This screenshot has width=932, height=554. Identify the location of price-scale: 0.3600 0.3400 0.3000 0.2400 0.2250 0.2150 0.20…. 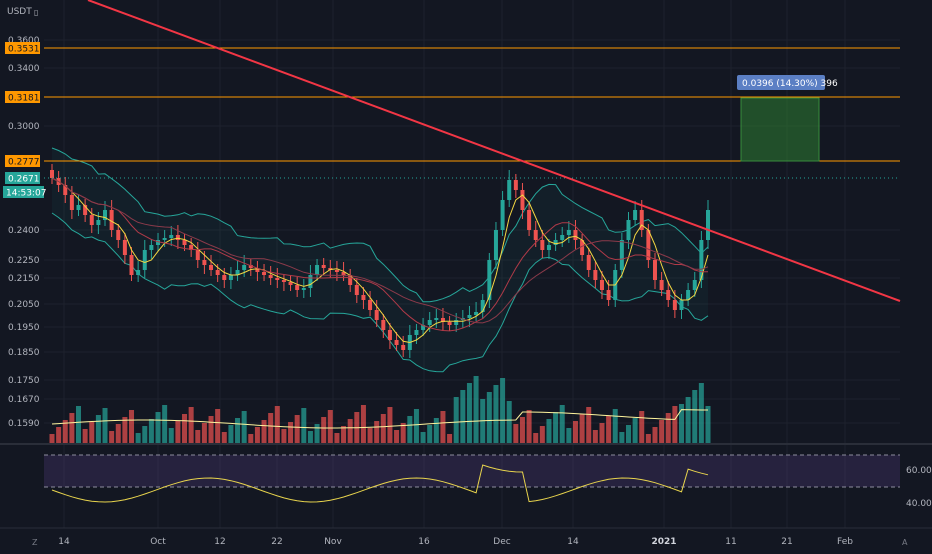
(24, 232).